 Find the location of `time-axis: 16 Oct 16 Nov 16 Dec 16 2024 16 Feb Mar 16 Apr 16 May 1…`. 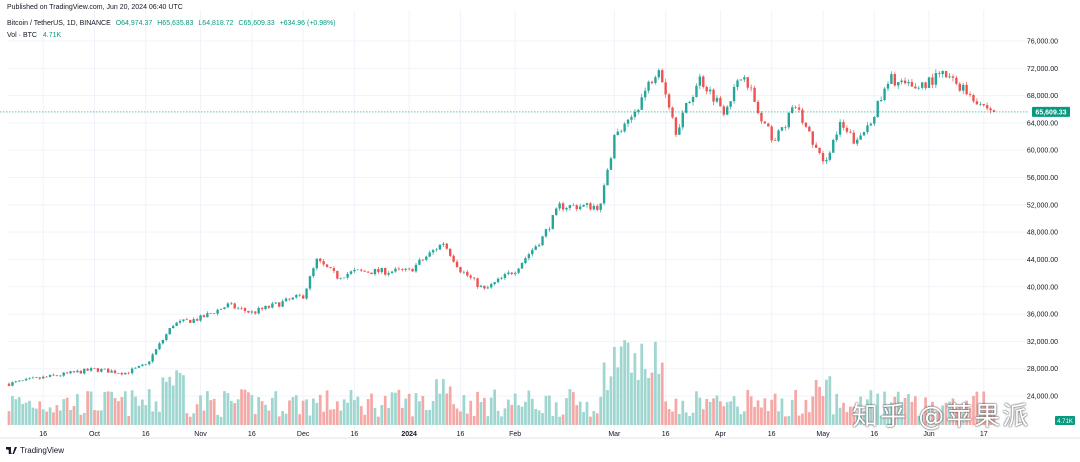

time-axis: 16 Oct 16 Nov 16 Dec 16 2024 16 Feb Mar 16 Apr 16 May 1… is located at coordinates (540, 435).